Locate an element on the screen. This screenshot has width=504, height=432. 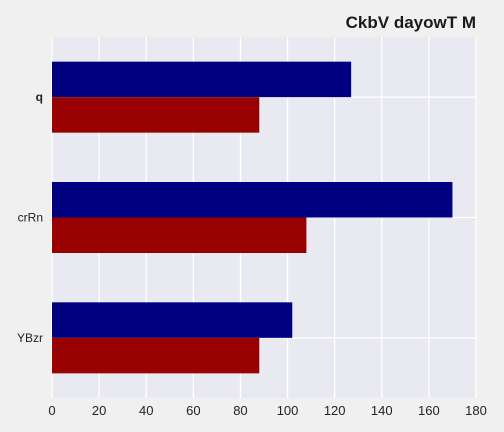
category-label-1: crRn is located at coordinates (30, 218).